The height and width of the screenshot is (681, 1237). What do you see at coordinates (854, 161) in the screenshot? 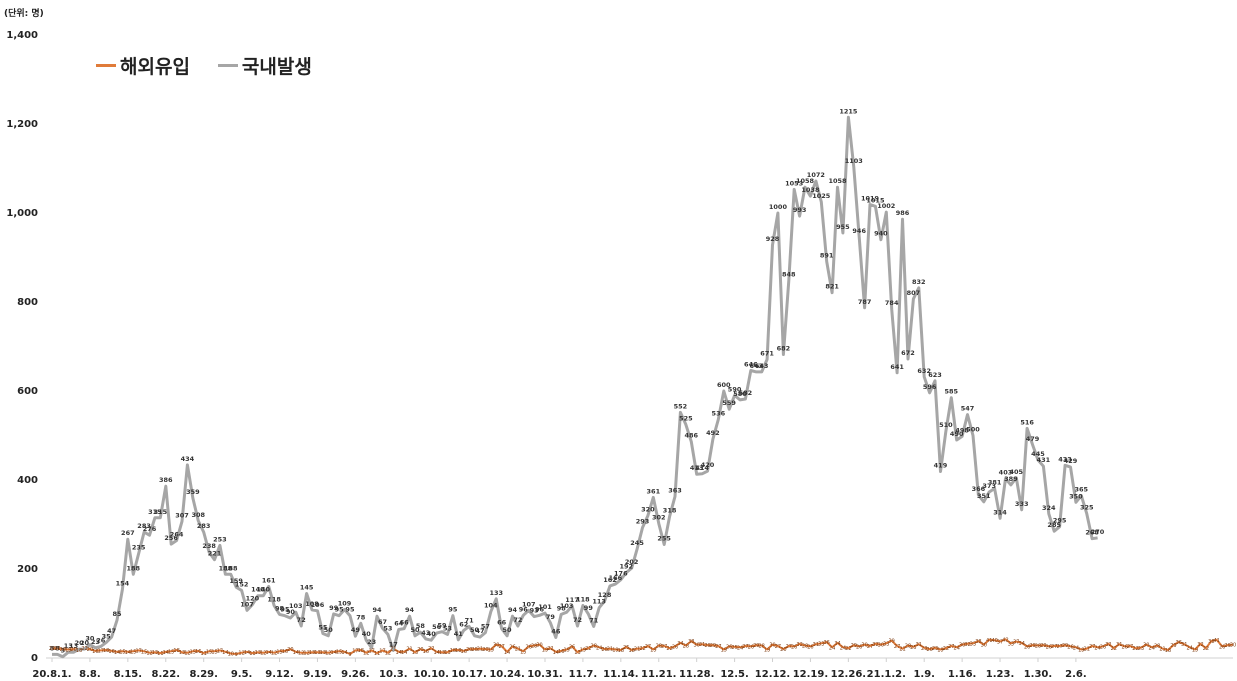
I see `data-label-domestic: 1103` at bounding box center [854, 161].